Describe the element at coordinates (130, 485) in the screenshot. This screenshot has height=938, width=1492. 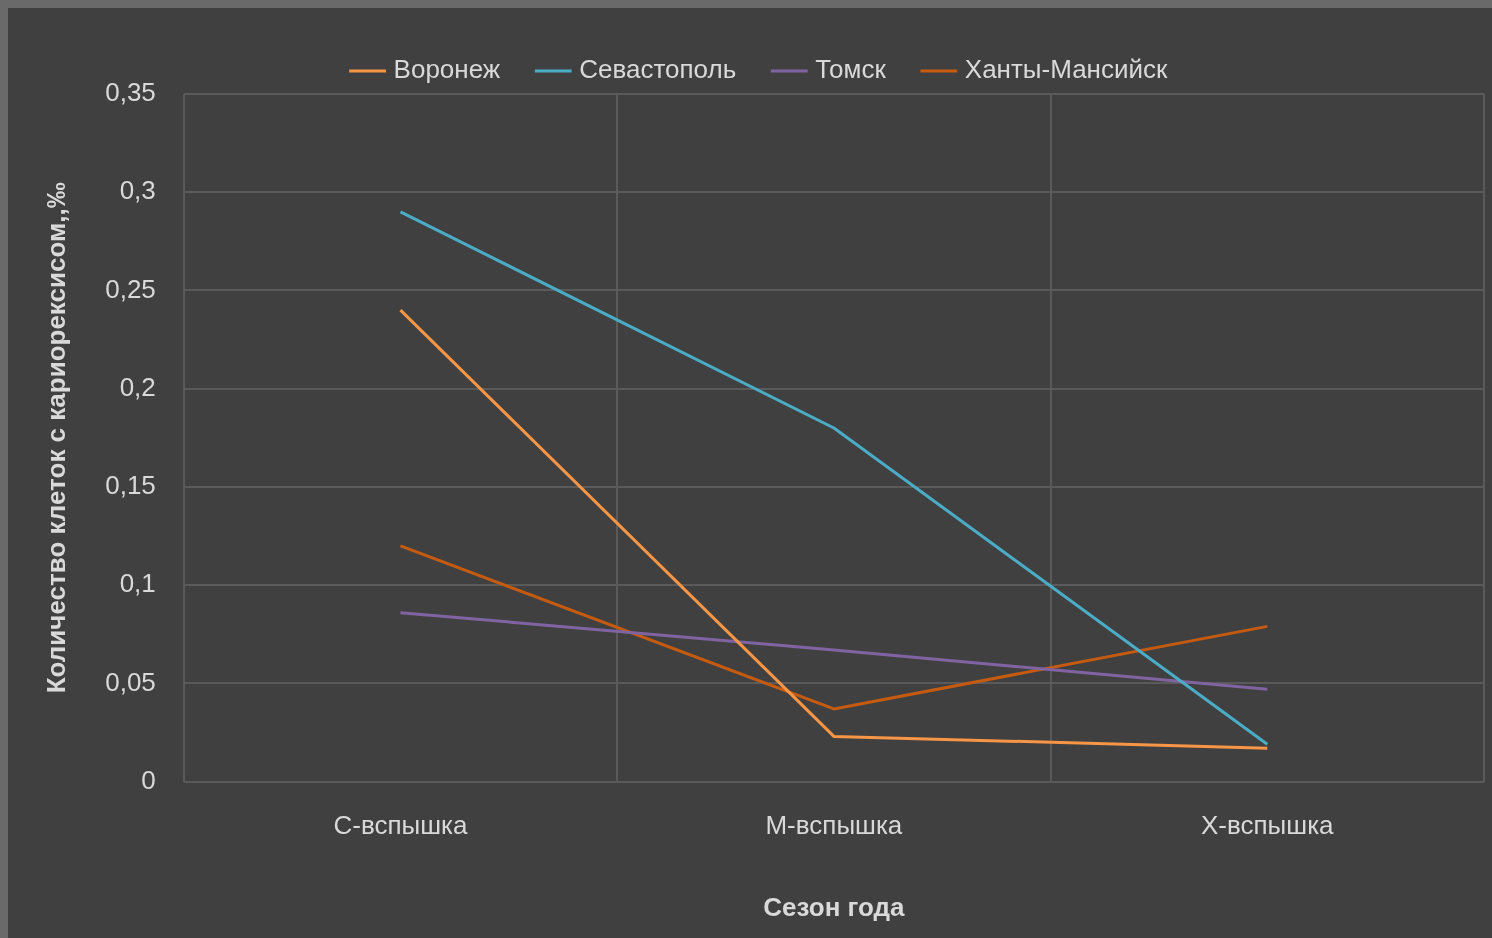
I see `y-tick-label: 0,15` at that location.